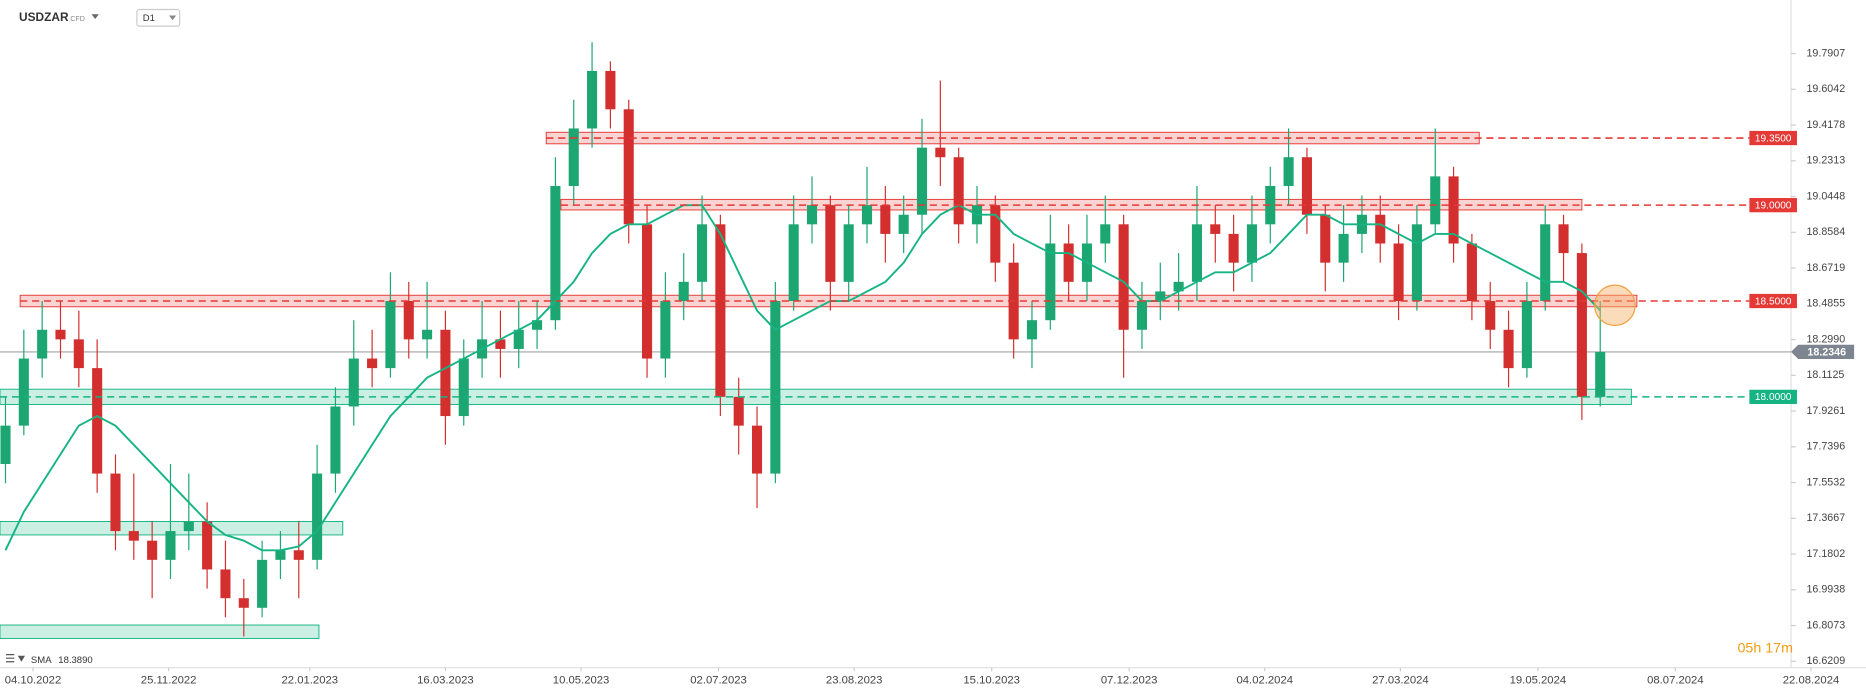 The height and width of the screenshot is (695, 1866). I want to click on interval-select, so click(158, 17).